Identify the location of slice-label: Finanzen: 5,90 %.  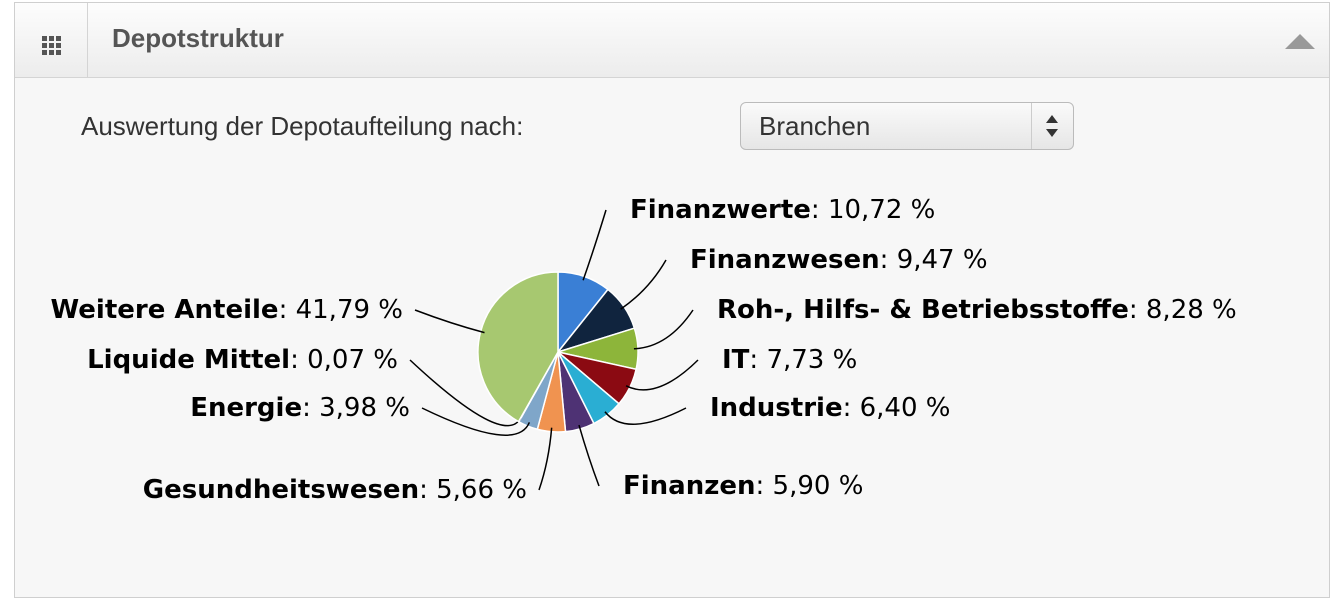
(743, 486).